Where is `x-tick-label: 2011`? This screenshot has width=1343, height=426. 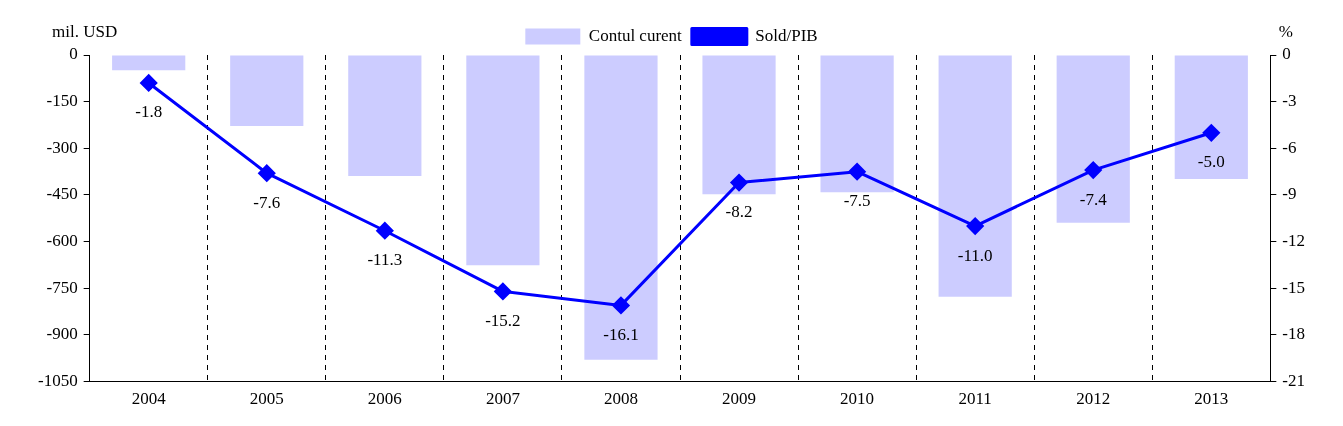 x-tick-label: 2011 is located at coordinates (975, 399).